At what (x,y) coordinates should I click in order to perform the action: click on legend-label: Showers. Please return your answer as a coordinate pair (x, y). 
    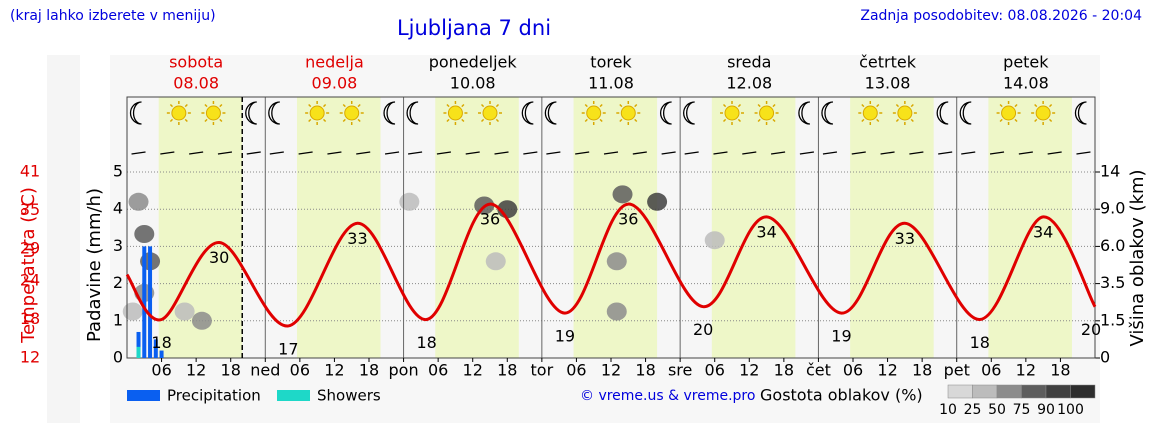
    Looking at the image, I should click on (349, 396).